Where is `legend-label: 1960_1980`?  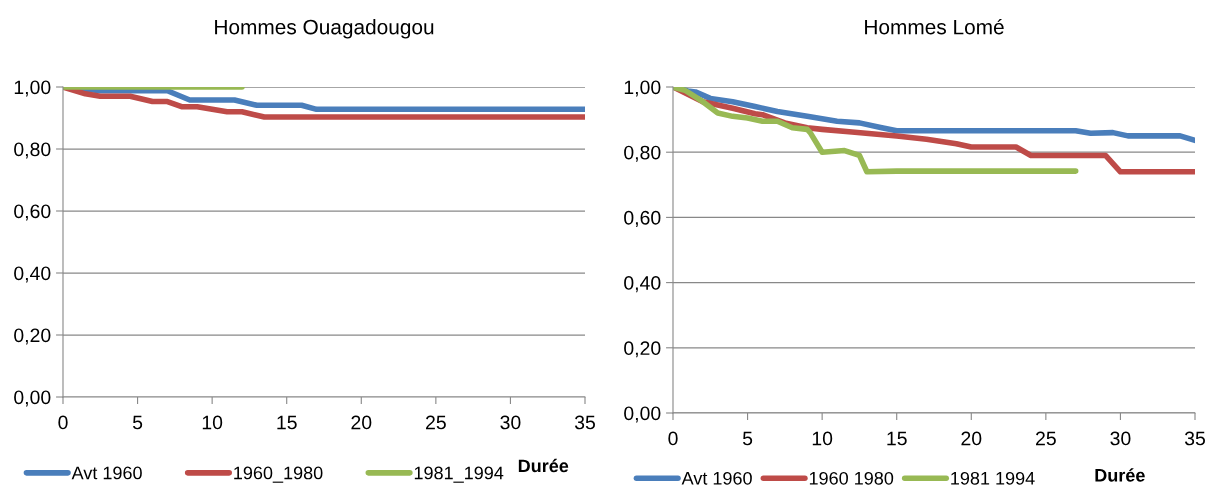
legend-label: 1960_1980 is located at coordinates (278, 474).